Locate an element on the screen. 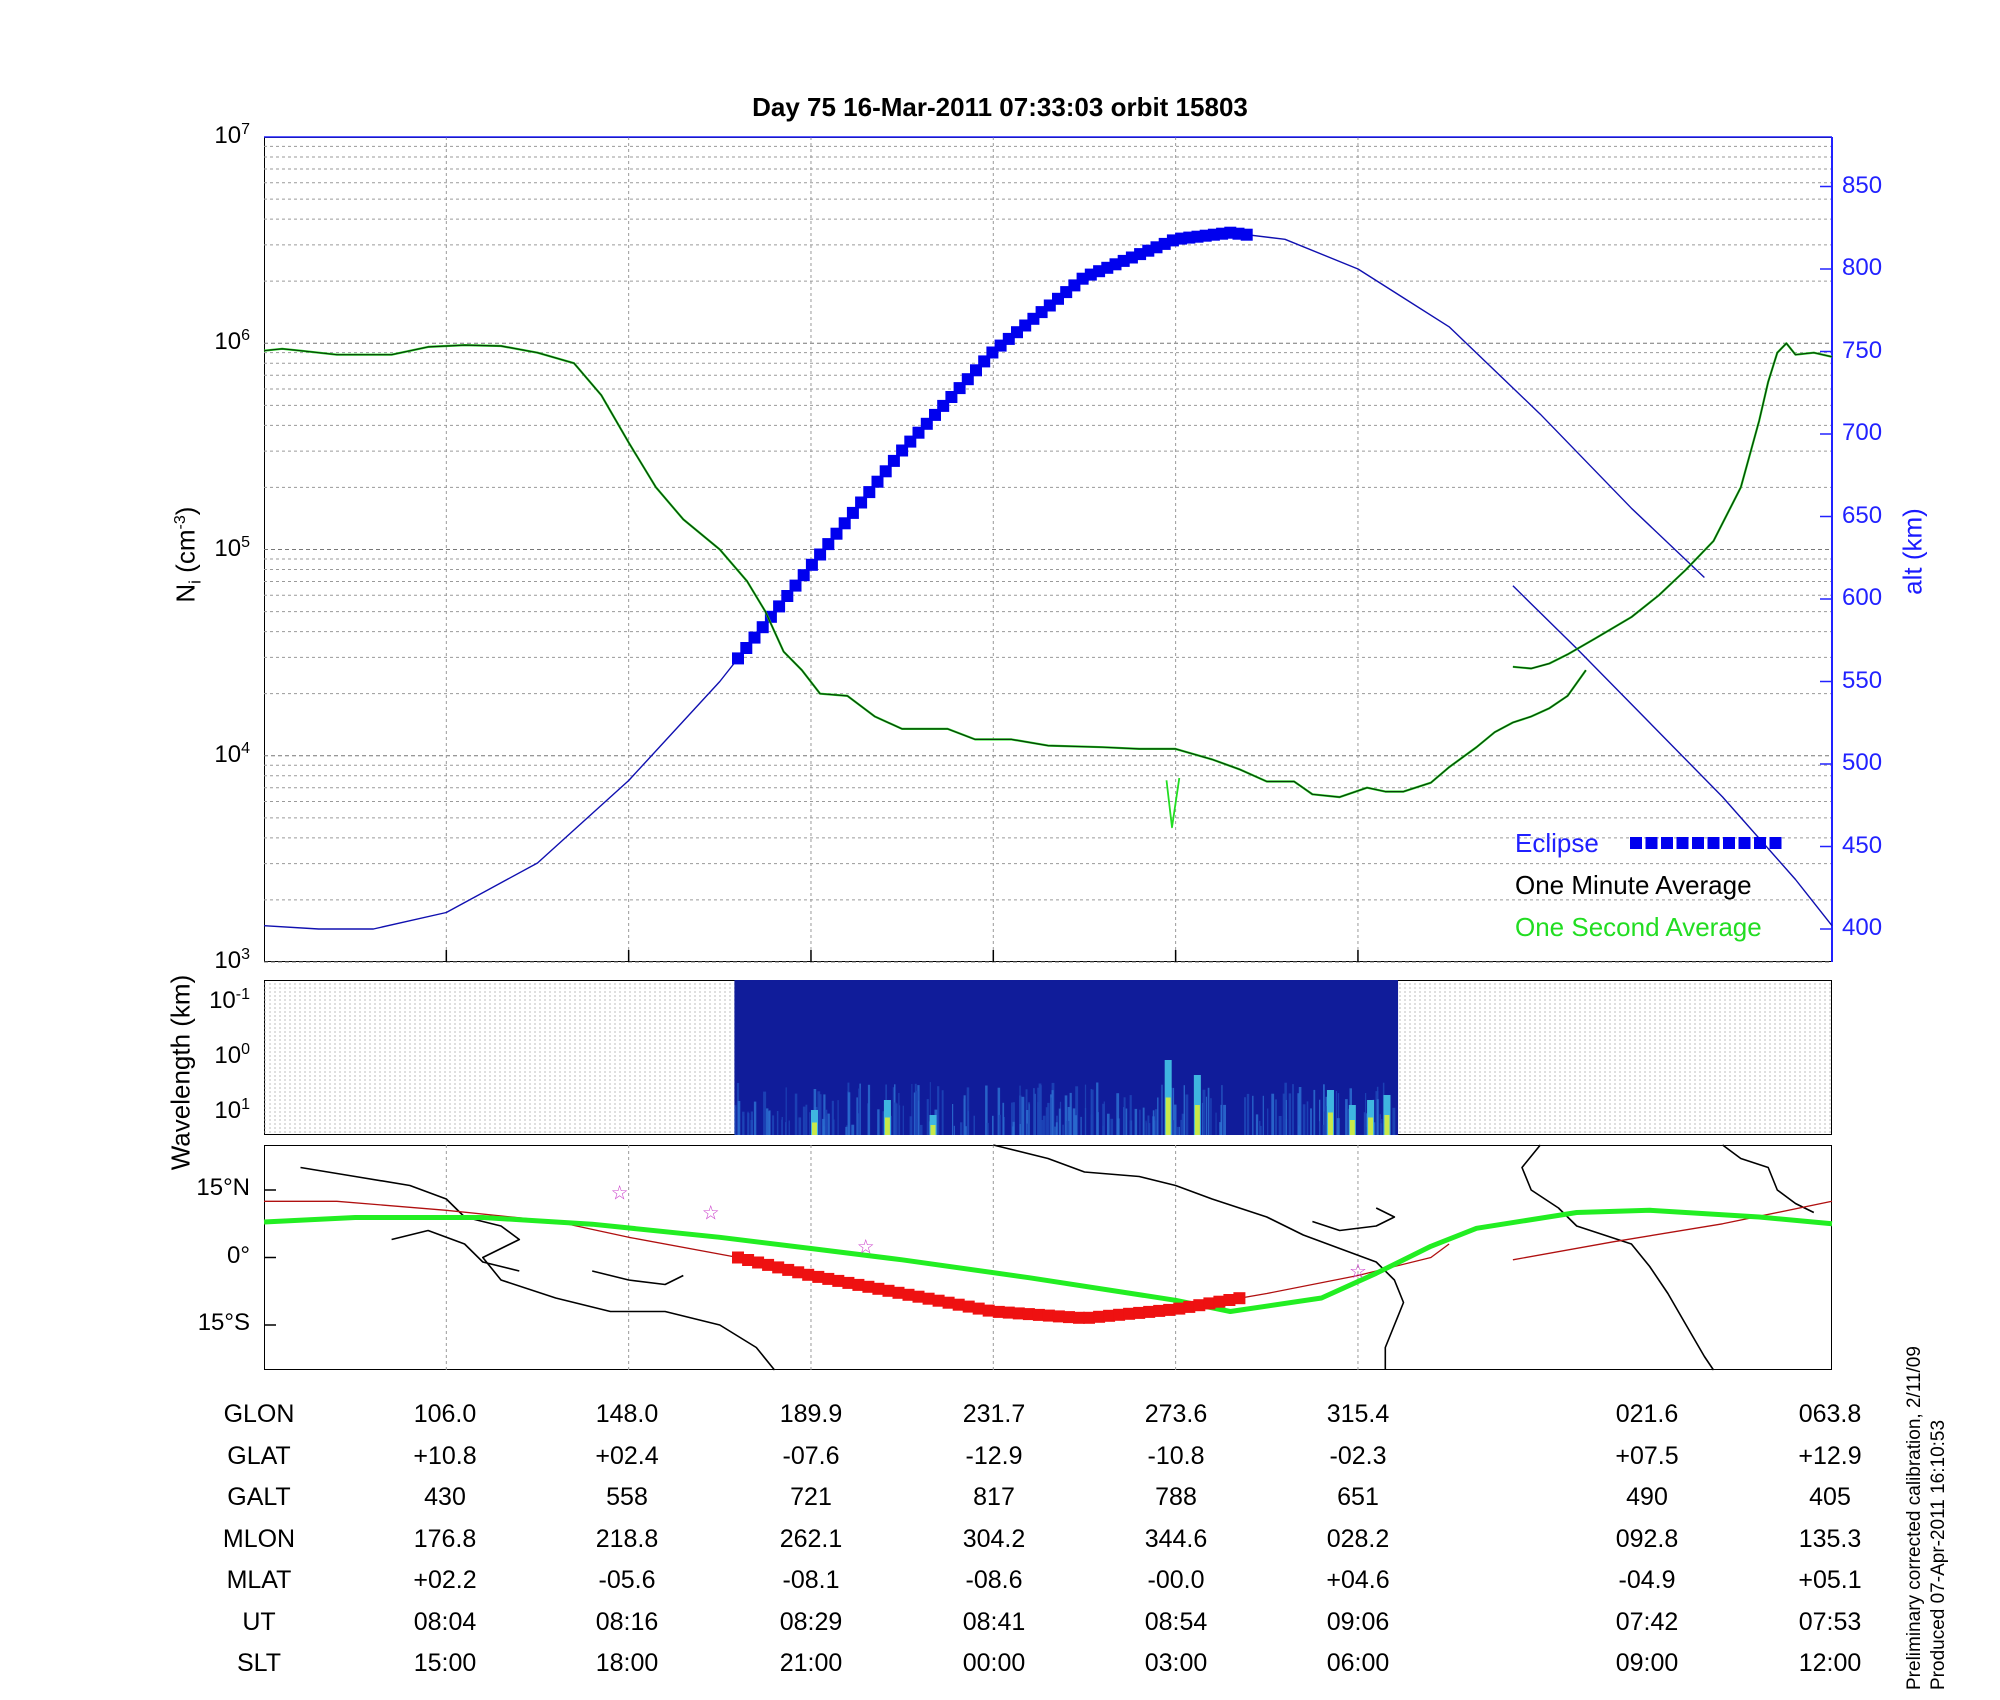 The image size is (2000, 1700). table-cell: -08.1 is located at coordinates (811, 1580).